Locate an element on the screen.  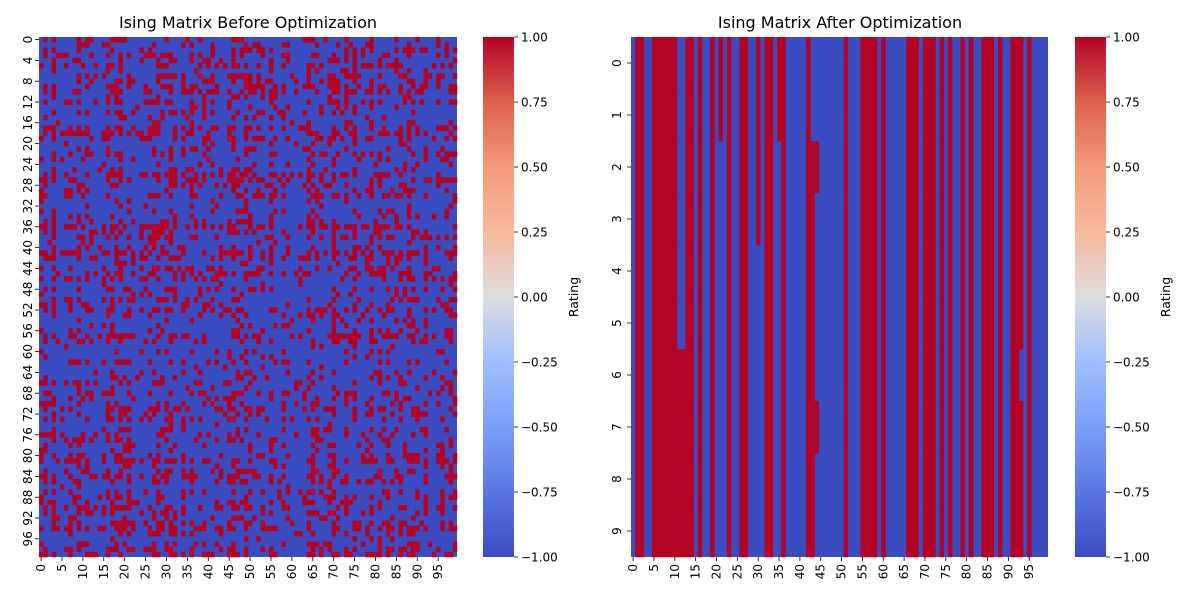
left-x-tick-label: 85 is located at coordinates (396, 571).